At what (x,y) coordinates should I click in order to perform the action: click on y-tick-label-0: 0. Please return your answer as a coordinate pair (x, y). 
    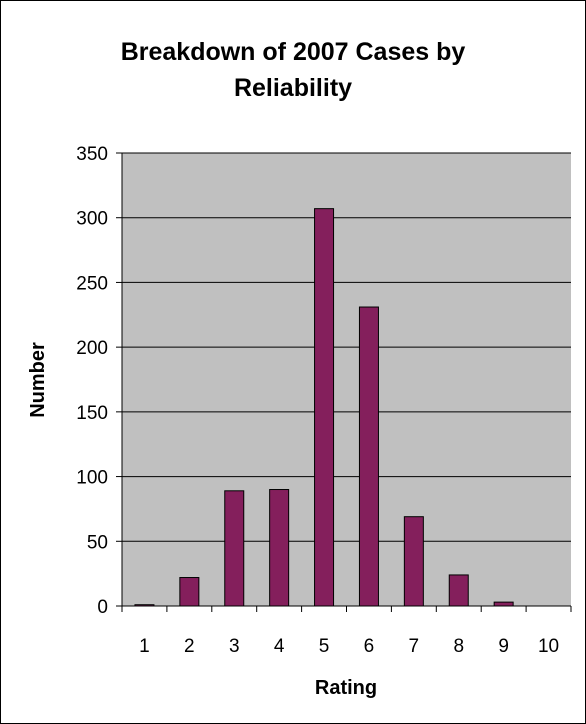
    Looking at the image, I should click on (102, 607).